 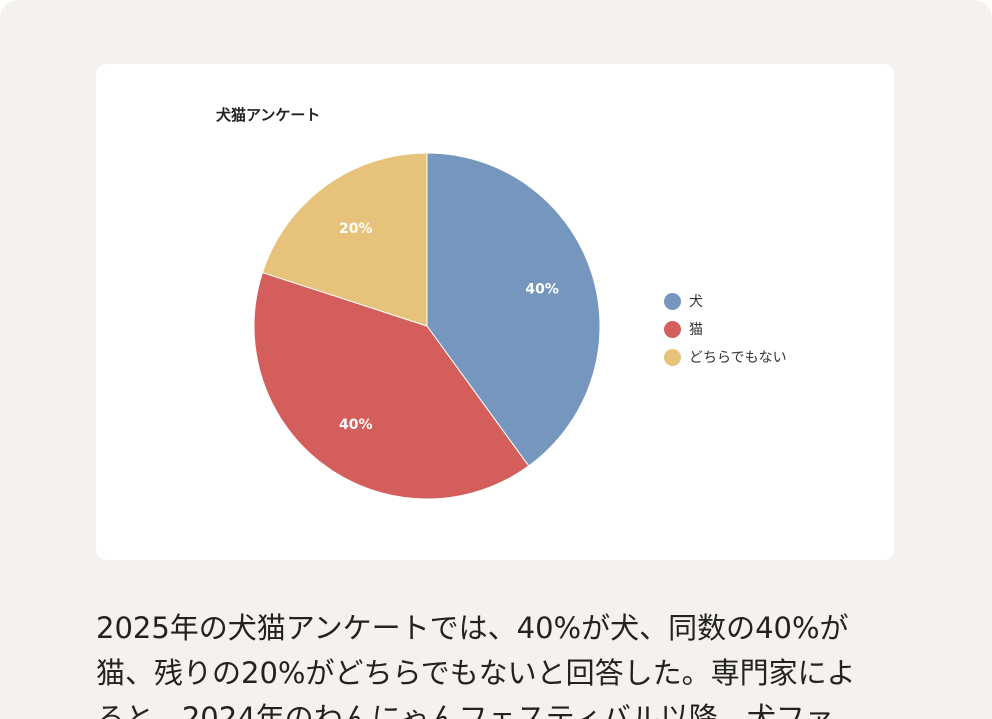 What do you see at coordinates (465, 710) in the screenshot?
I see `paragraph-line: ると、2024年のわんにゃんフェスティバル以降、犬ファ` at bounding box center [465, 710].